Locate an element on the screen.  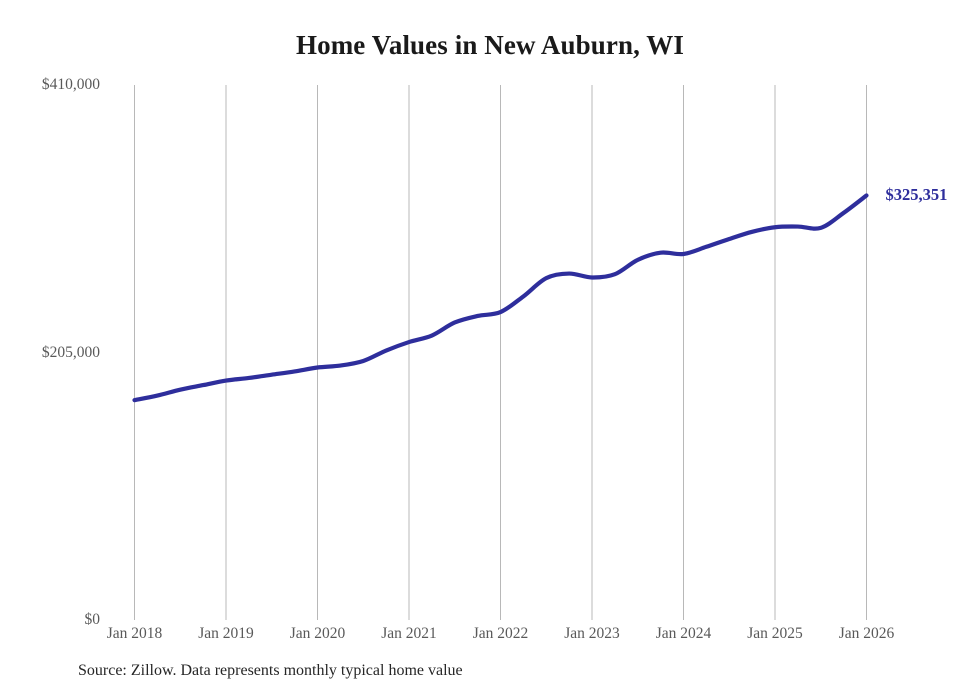
x-tick-label: Jan 2020 is located at coordinates (317, 633).